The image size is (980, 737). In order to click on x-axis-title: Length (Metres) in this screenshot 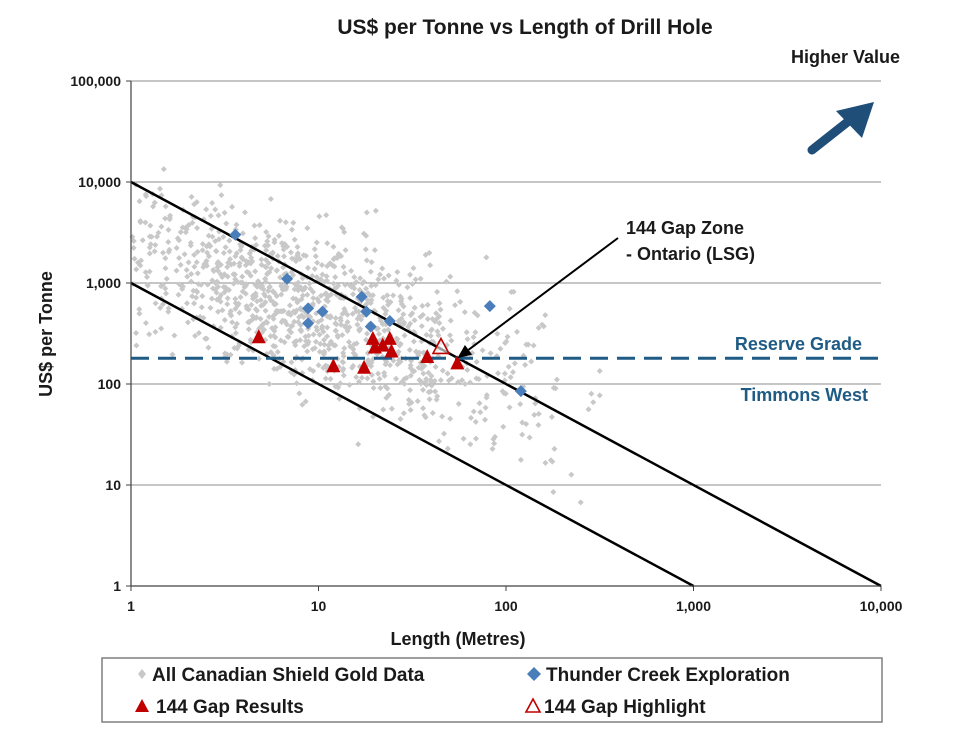, I will do `click(458, 639)`.